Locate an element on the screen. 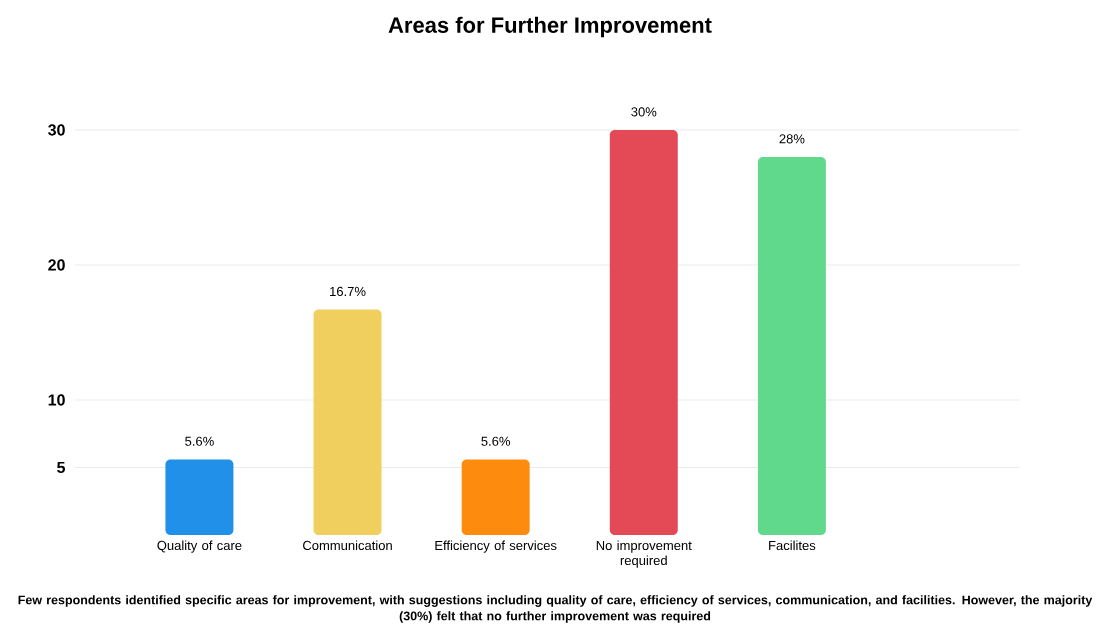 The height and width of the screenshot is (637, 1100). data-label: 16.7% is located at coordinates (348, 291).